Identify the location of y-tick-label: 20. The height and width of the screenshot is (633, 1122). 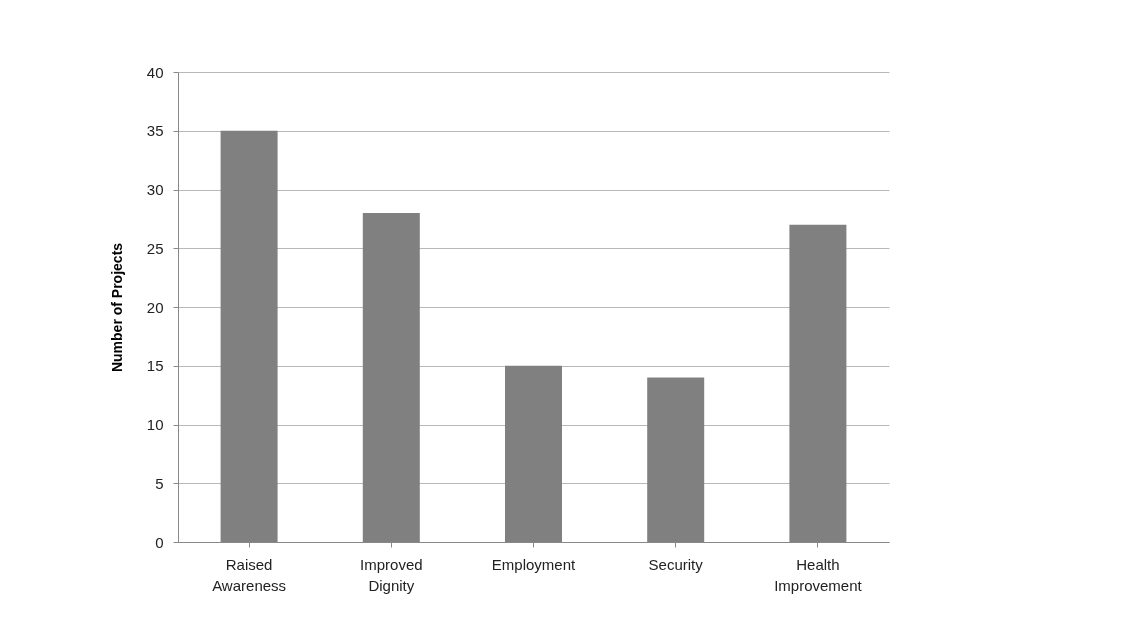
(155, 307).